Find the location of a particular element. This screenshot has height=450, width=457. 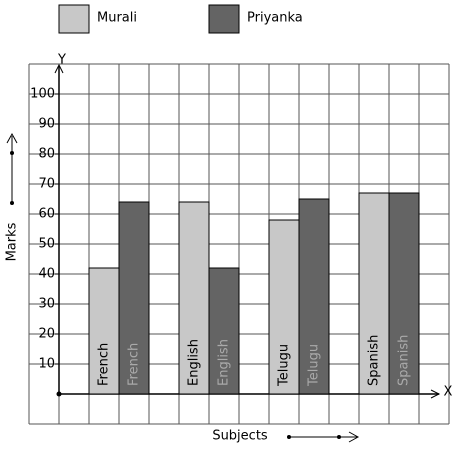

y-axis-name: Y is located at coordinates (61, 60).